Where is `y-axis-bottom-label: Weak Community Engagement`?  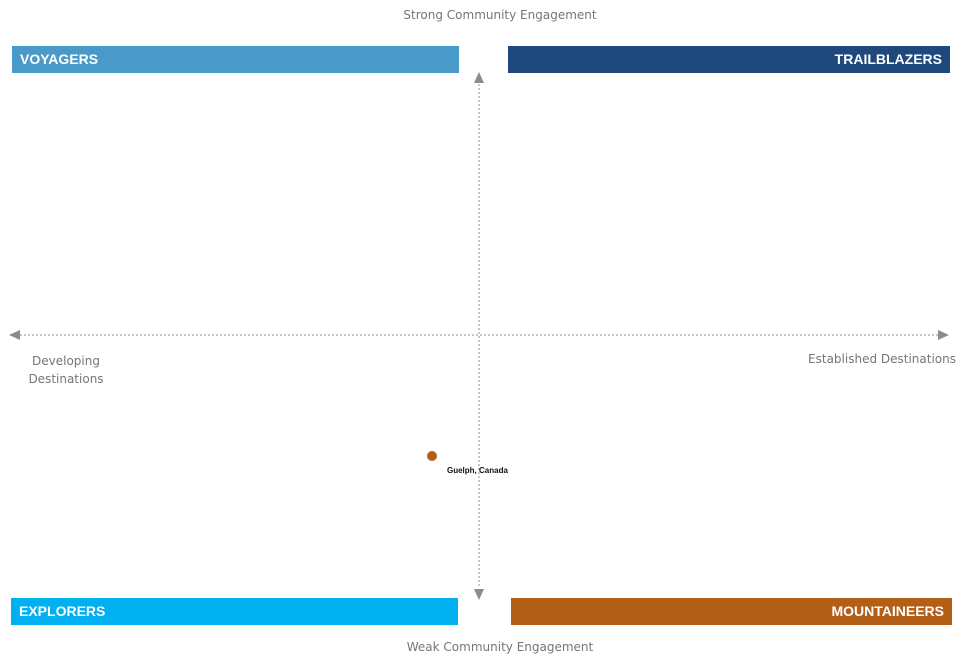
y-axis-bottom-label: Weak Community Engagement is located at coordinates (500, 647).